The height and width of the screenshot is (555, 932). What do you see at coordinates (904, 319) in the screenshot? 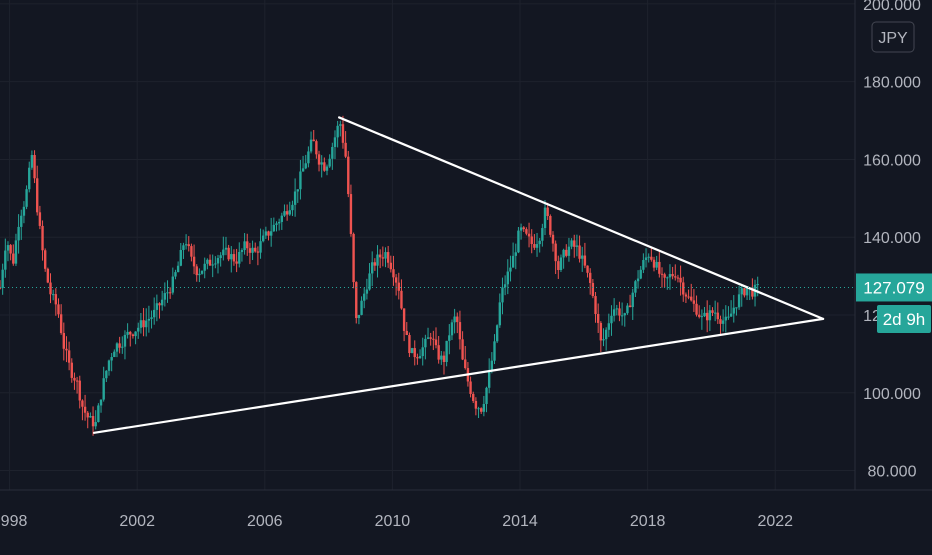
I see `countdown-badge: 2d 9h` at bounding box center [904, 319].